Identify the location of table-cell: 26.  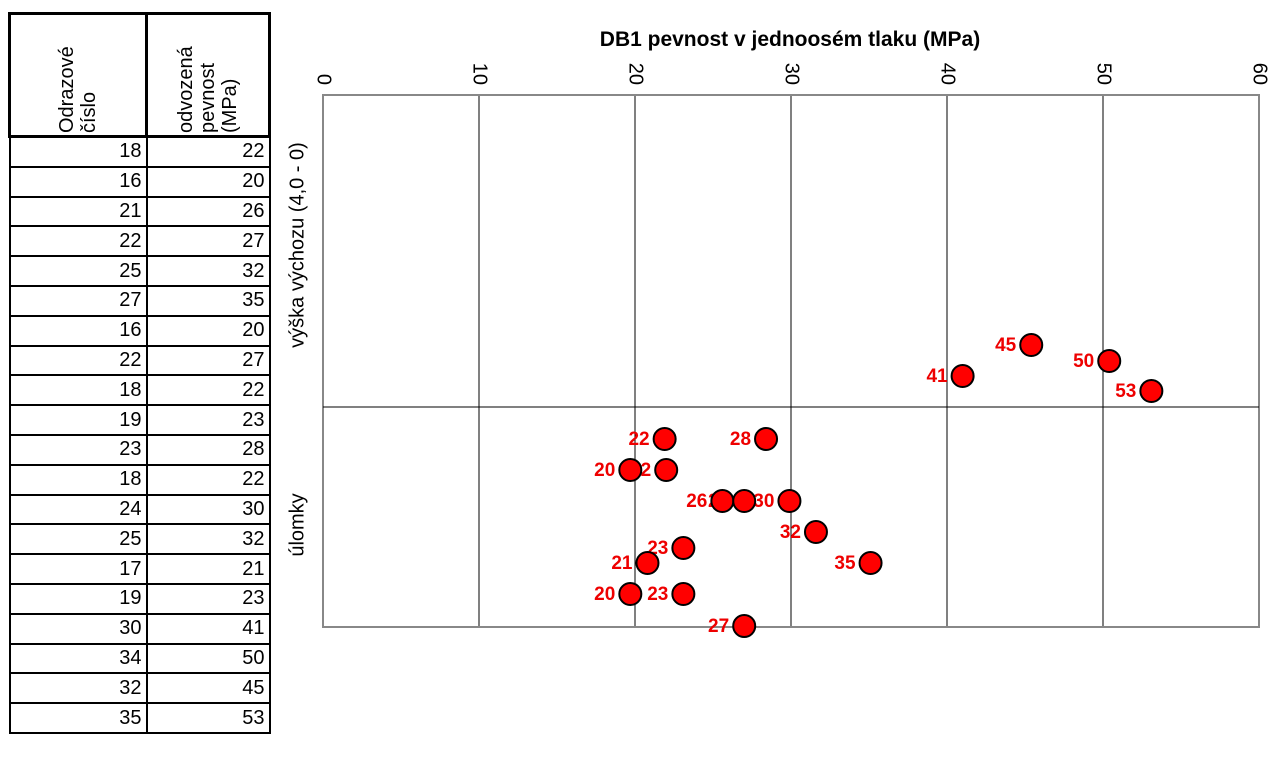
(208, 211).